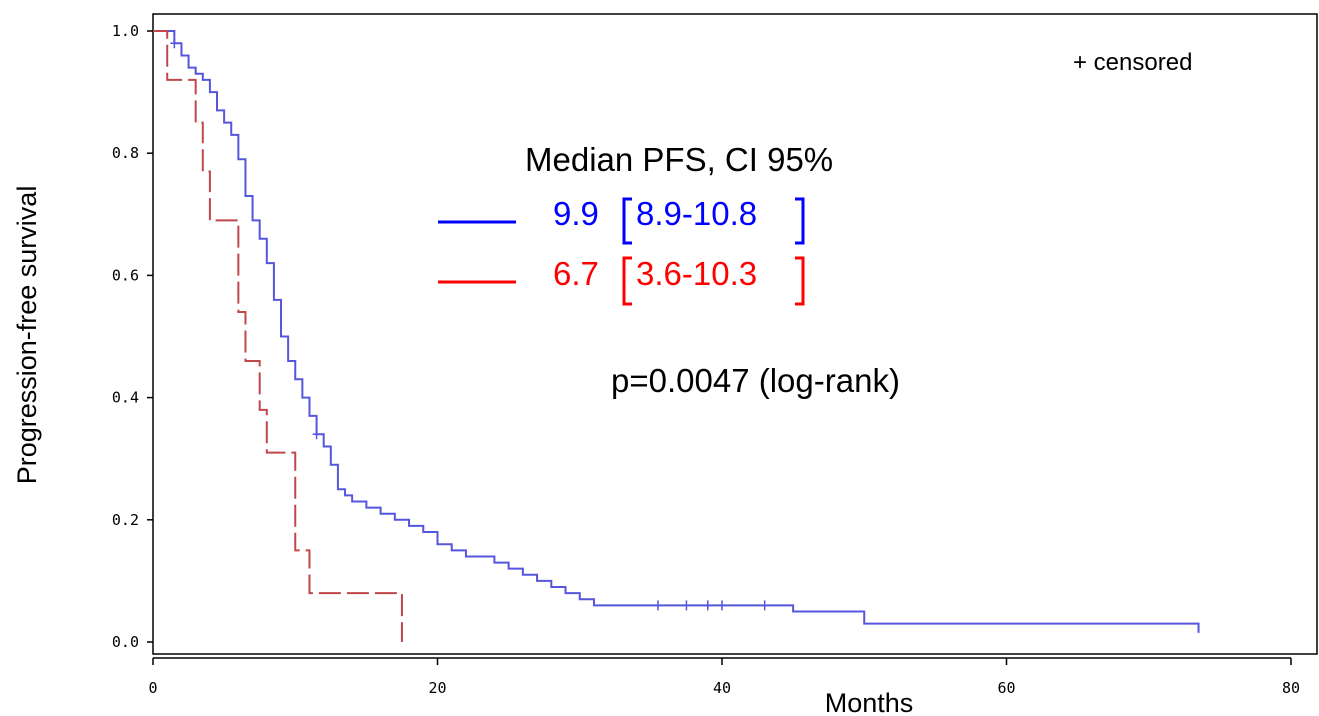 Image resolution: width=1319 pixels, height=716 pixels. I want to click on x-tick-label: 20, so click(437, 688).